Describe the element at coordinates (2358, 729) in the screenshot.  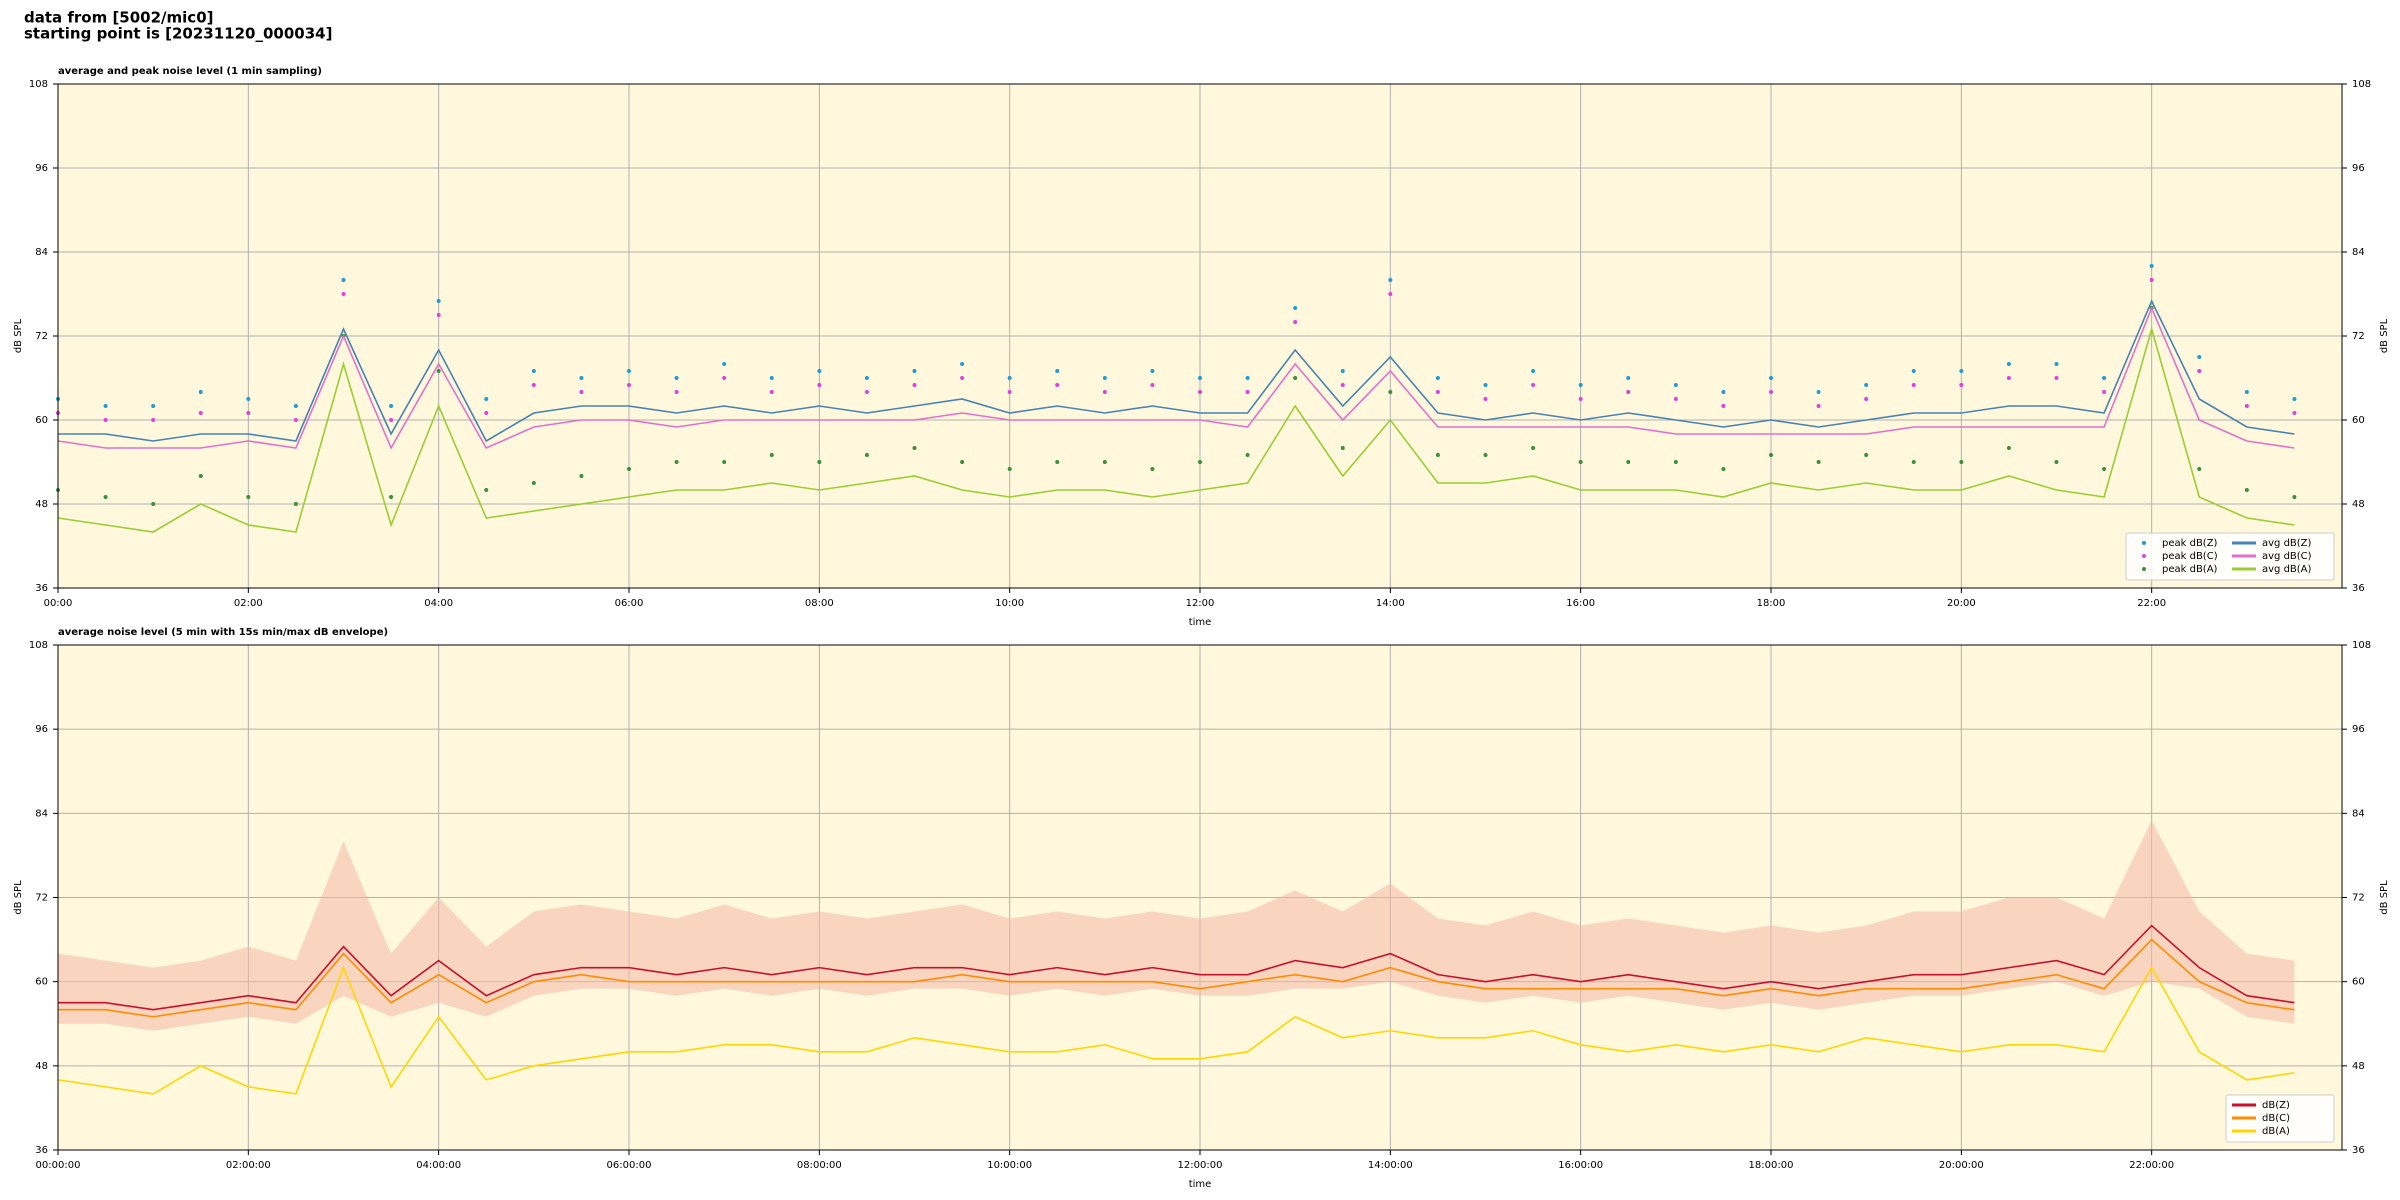
I see `y-tick-label-right: 96` at that location.